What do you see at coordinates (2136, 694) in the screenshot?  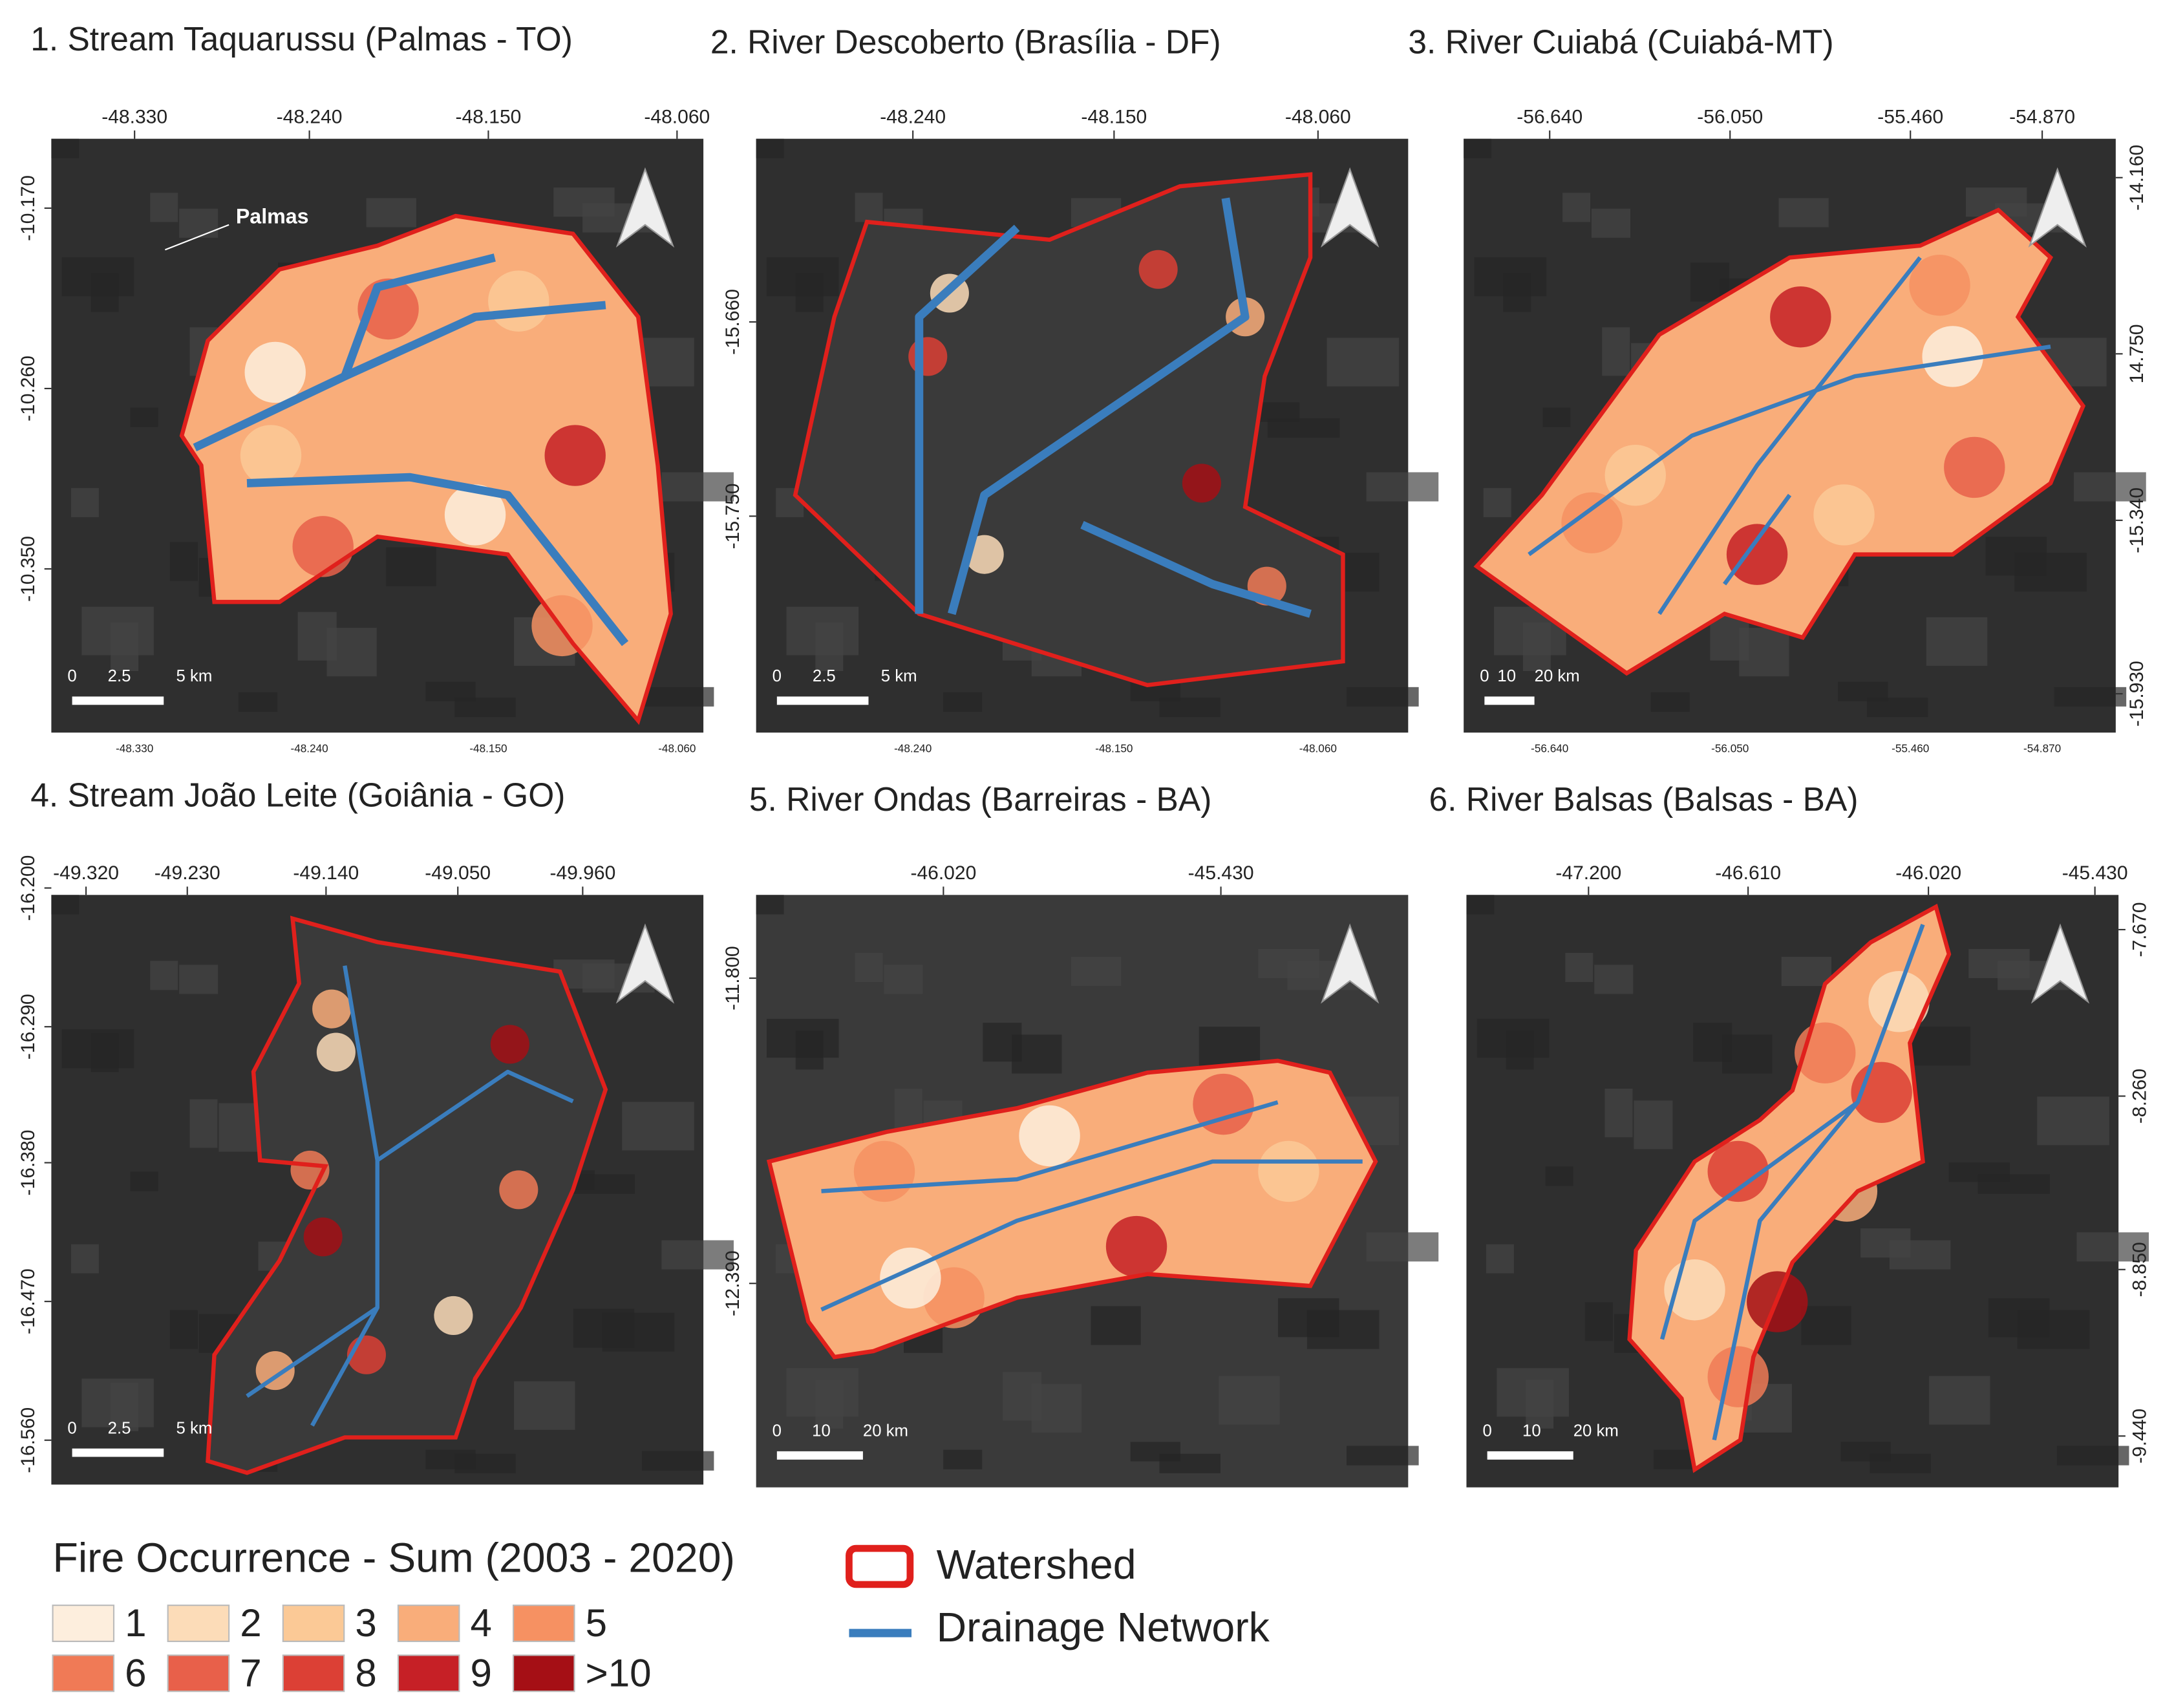 I see `side-tick-label: -15.930` at bounding box center [2136, 694].